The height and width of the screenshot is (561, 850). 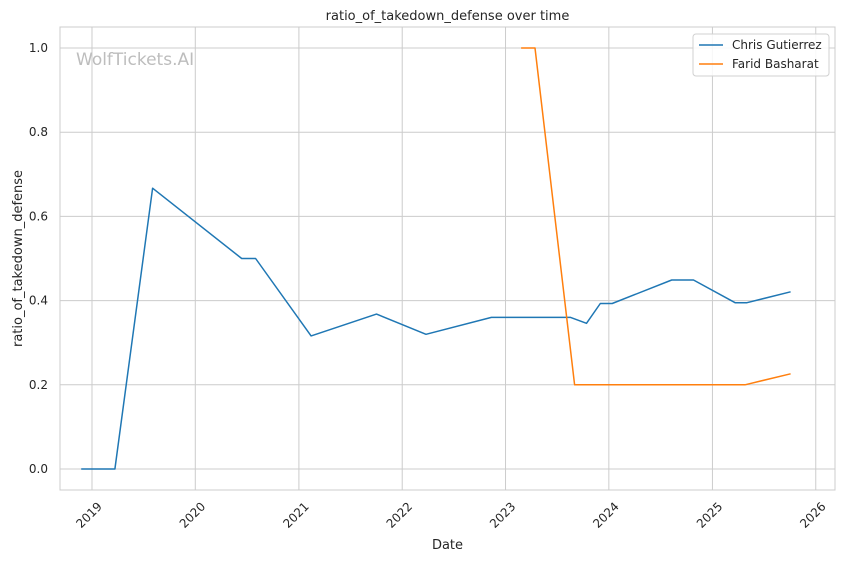 I want to click on x-tick-label: 2021, so click(x=295, y=514).